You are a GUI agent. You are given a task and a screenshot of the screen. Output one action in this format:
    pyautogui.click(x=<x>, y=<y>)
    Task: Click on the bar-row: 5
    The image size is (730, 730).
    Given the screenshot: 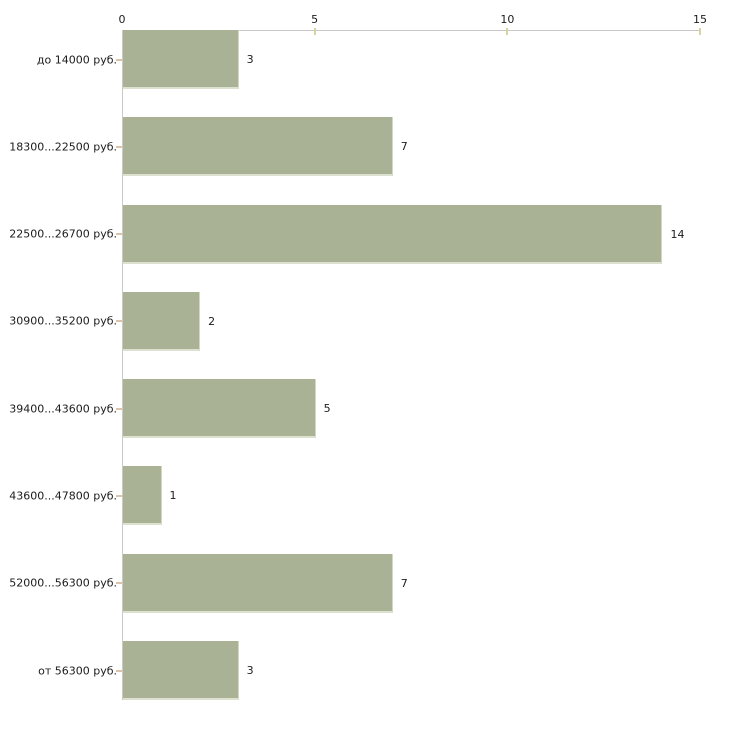 What is the action you would take?
    pyautogui.click(x=227, y=409)
    